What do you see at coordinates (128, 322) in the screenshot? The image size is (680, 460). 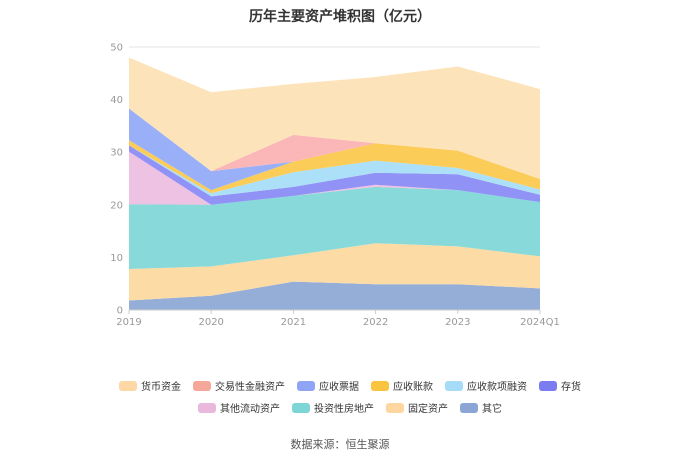 I see `x-tick-label-0: 2019` at bounding box center [128, 322].